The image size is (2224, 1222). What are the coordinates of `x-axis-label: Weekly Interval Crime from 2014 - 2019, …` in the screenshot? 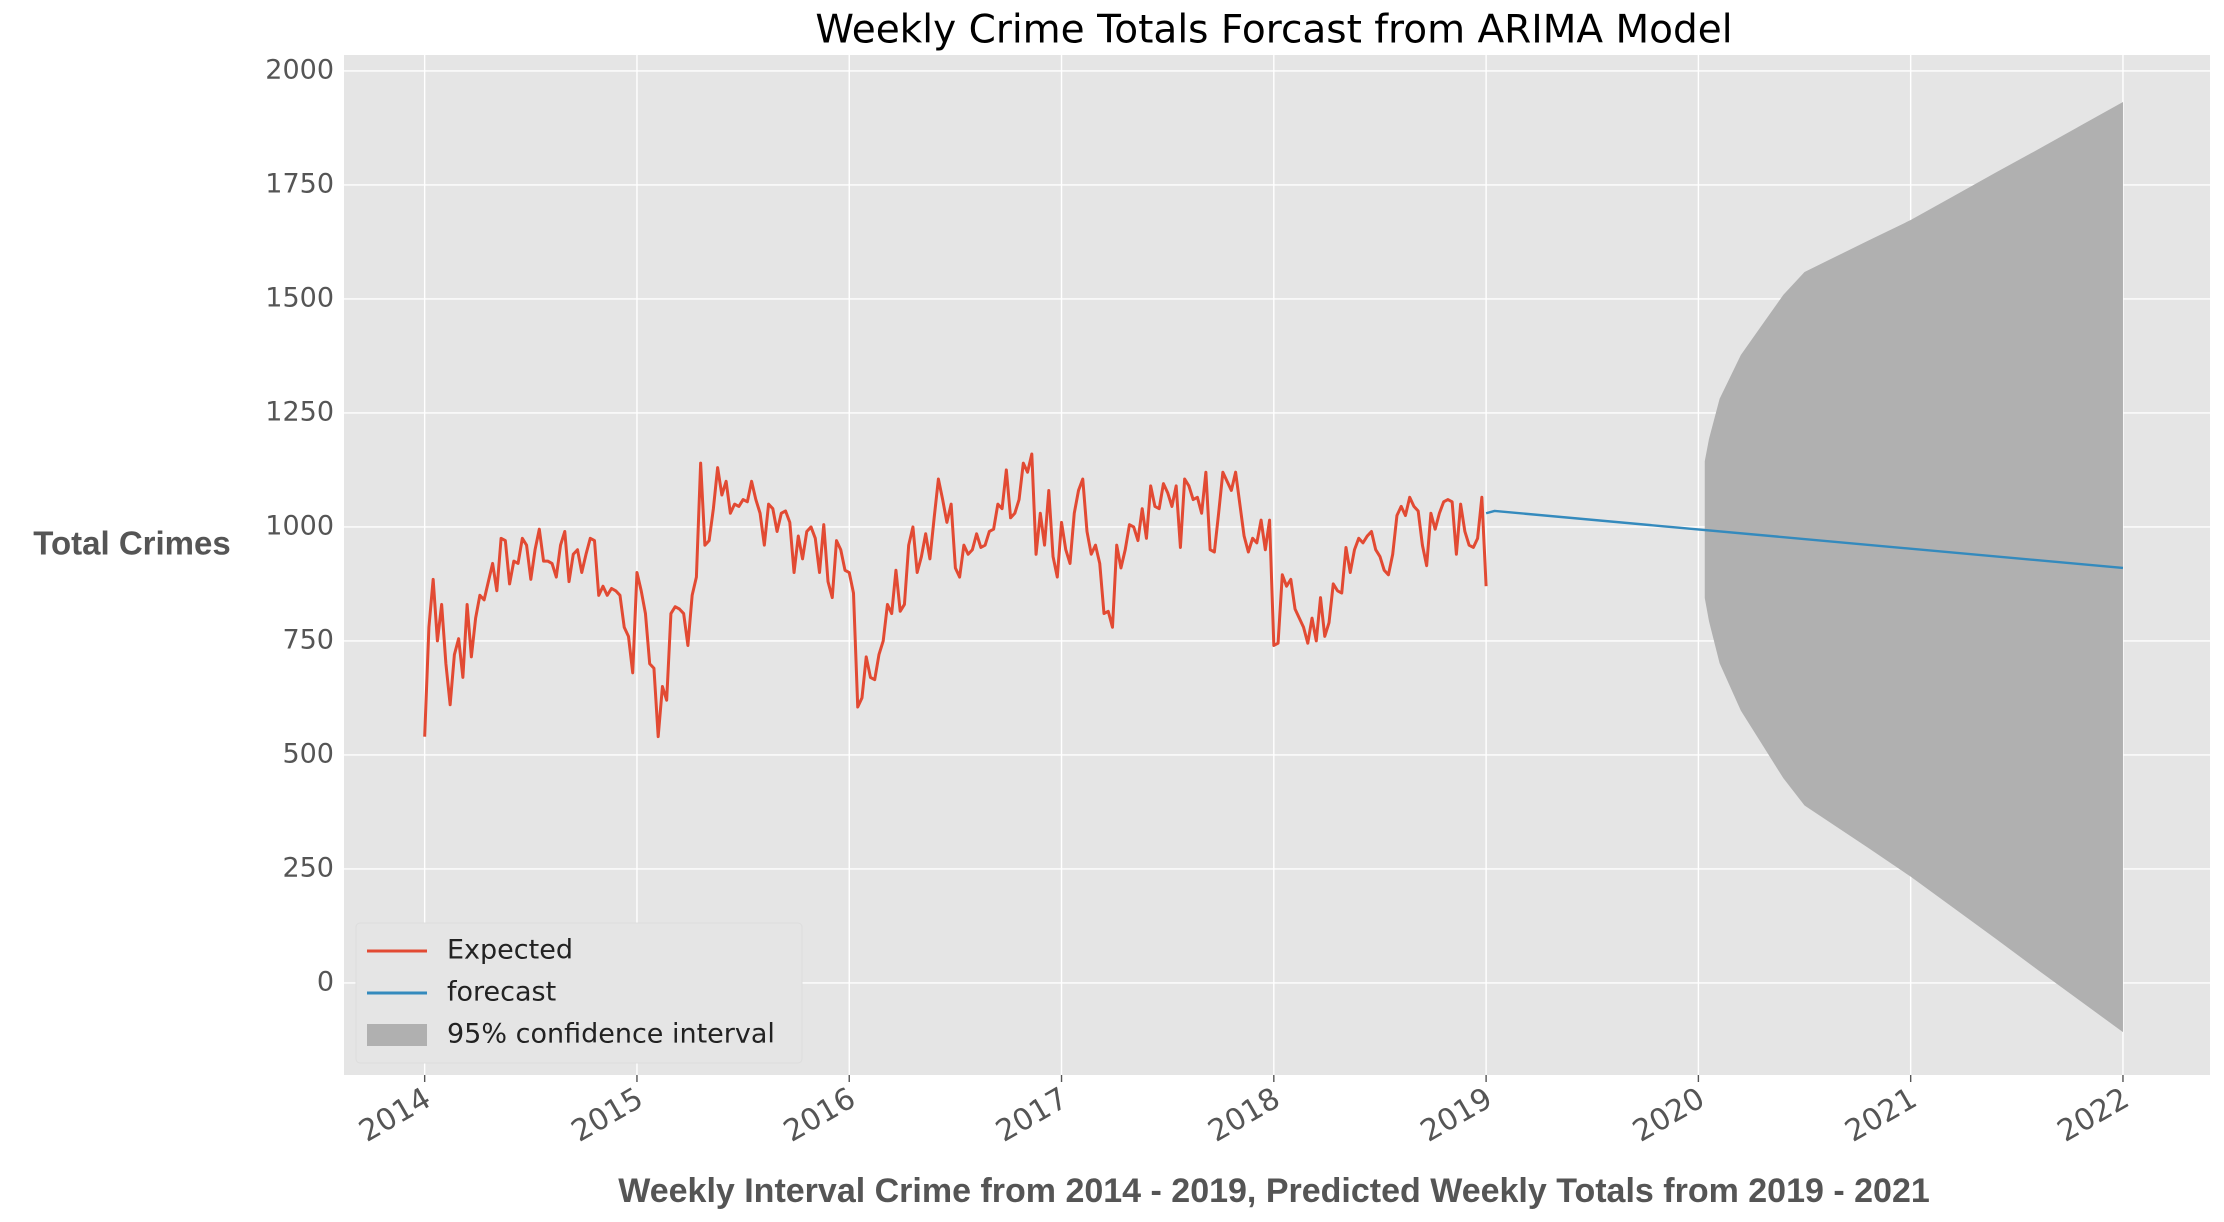 It's located at (1274, 1191).